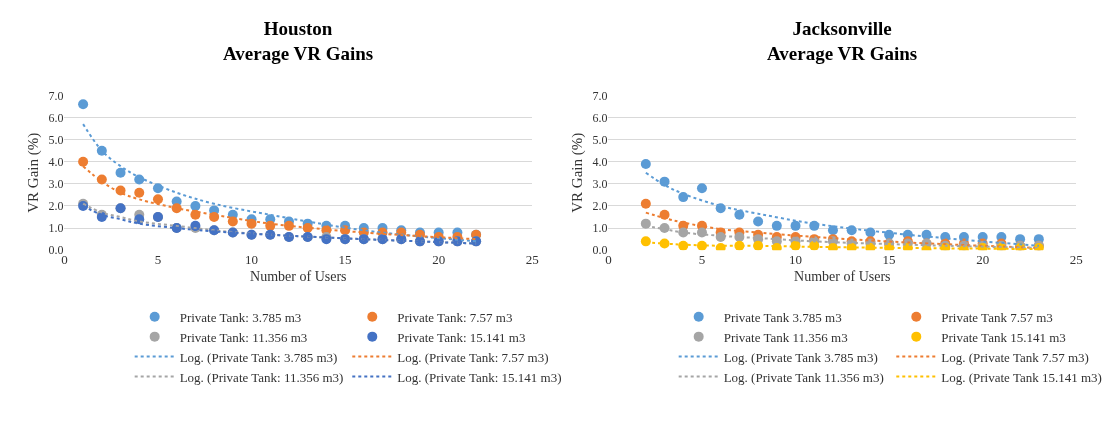  What do you see at coordinates (479, 377) in the screenshot?
I see `legend-label: Log. (Private Tank: 15.141 m3)` at bounding box center [479, 377].